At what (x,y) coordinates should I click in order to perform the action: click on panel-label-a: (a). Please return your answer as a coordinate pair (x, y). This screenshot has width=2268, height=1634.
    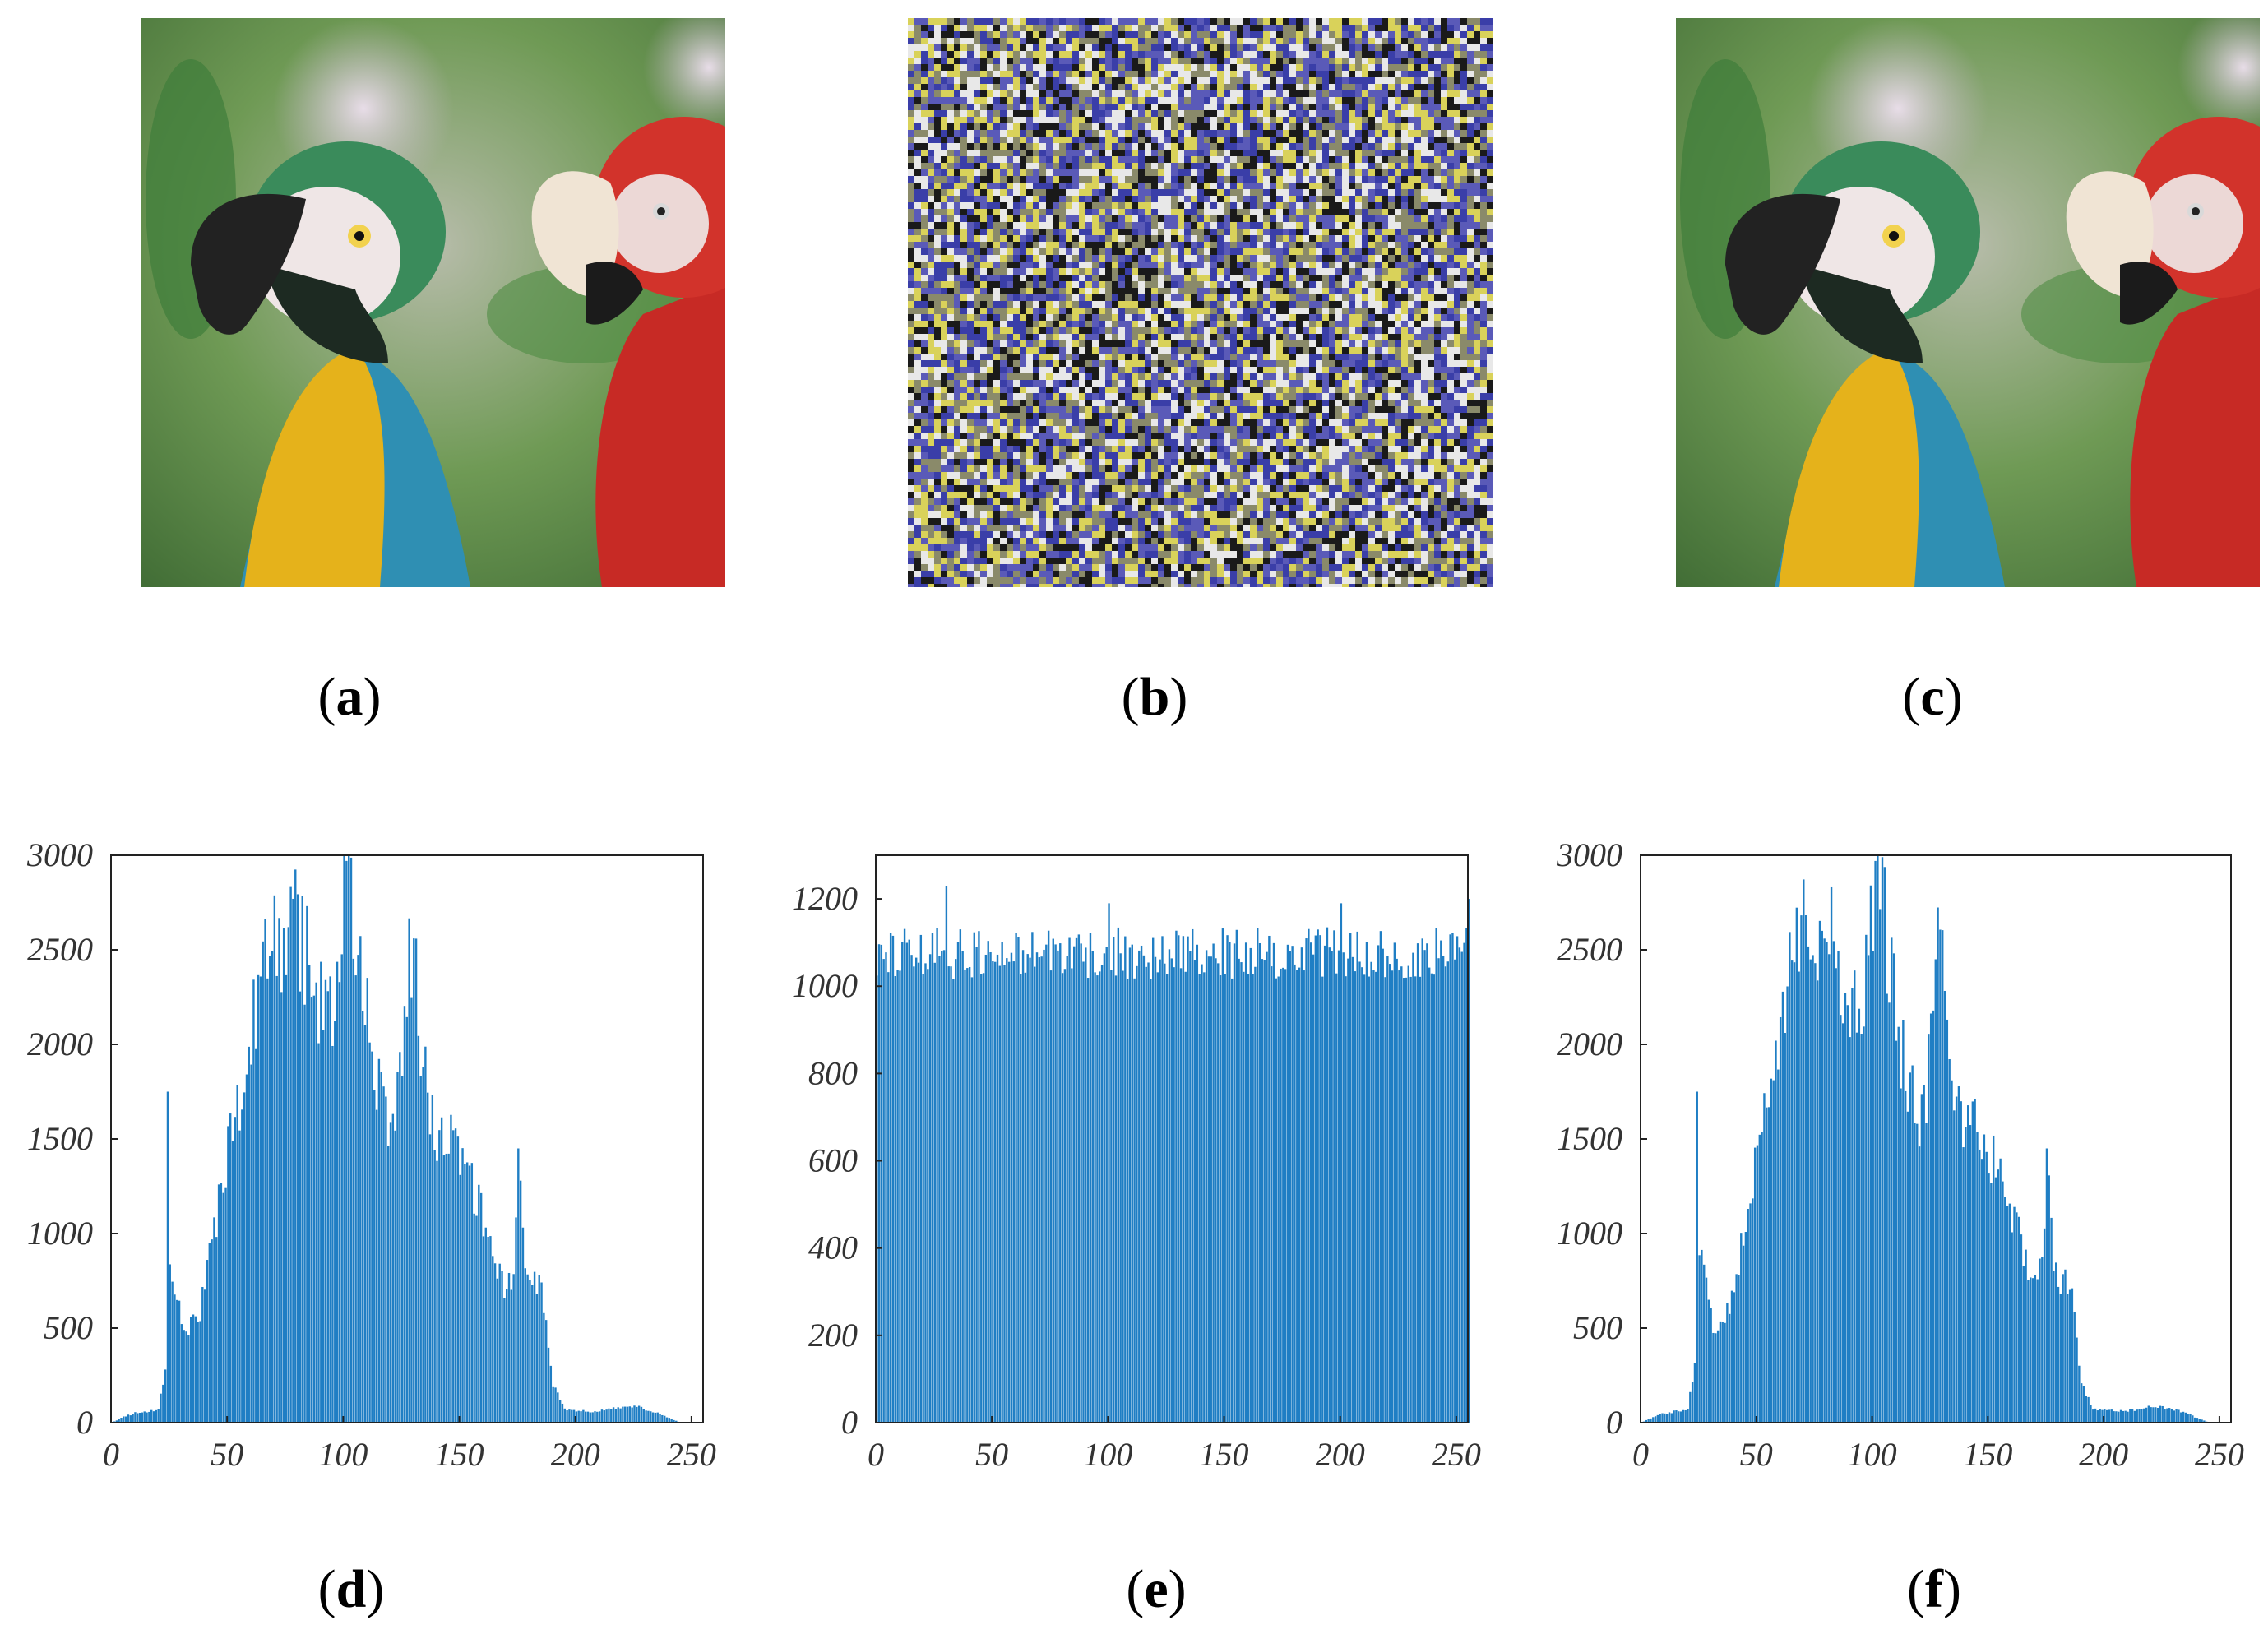
    Looking at the image, I should click on (350, 697).